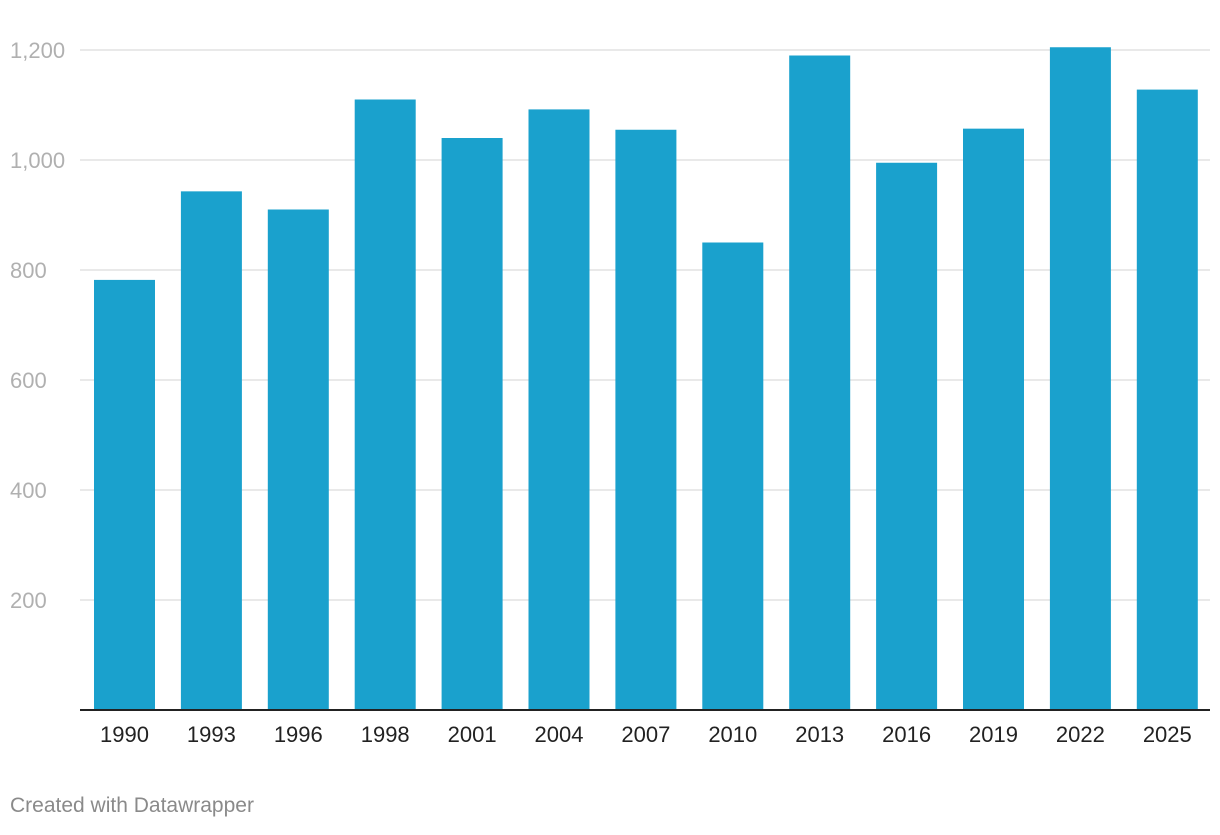  Describe the element at coordinates (820, 382) in the screenshot. I see `bar-2013` at that location.